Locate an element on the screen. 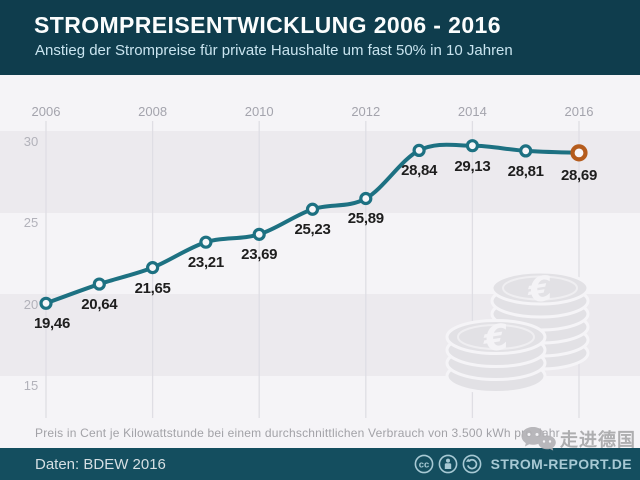 The image size is (640, 480). value-label: 19,46 is located at coordinates (52, 324).